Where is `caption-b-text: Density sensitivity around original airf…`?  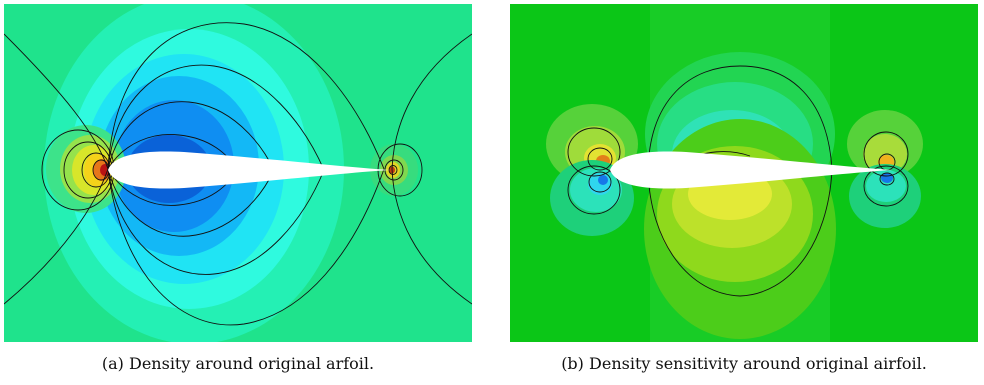 caption-b-text: Density sensitivity around original airf… is located at coordinates (758, 363).